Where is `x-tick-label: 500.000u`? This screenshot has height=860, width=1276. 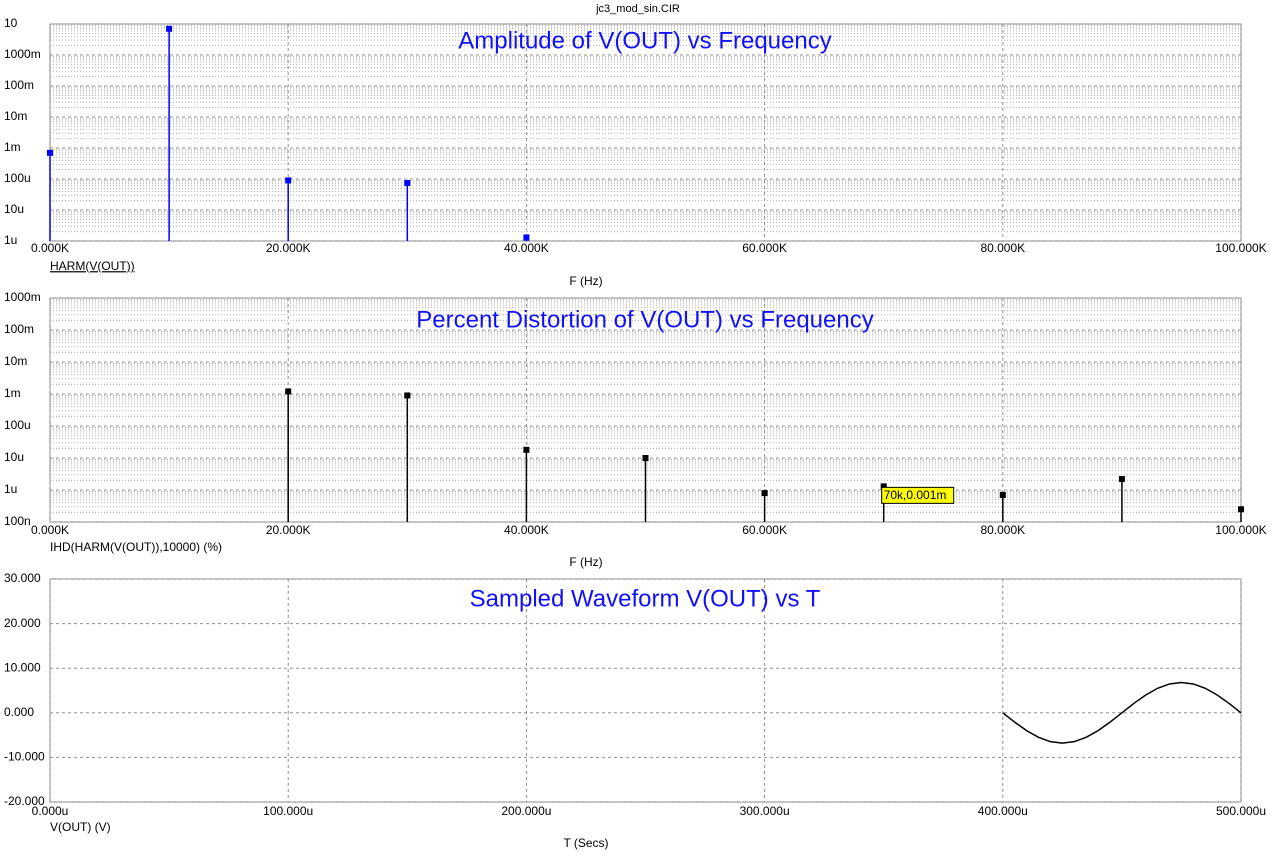 x-tick-label: 500.000u is located at coordinates (1241, 811).